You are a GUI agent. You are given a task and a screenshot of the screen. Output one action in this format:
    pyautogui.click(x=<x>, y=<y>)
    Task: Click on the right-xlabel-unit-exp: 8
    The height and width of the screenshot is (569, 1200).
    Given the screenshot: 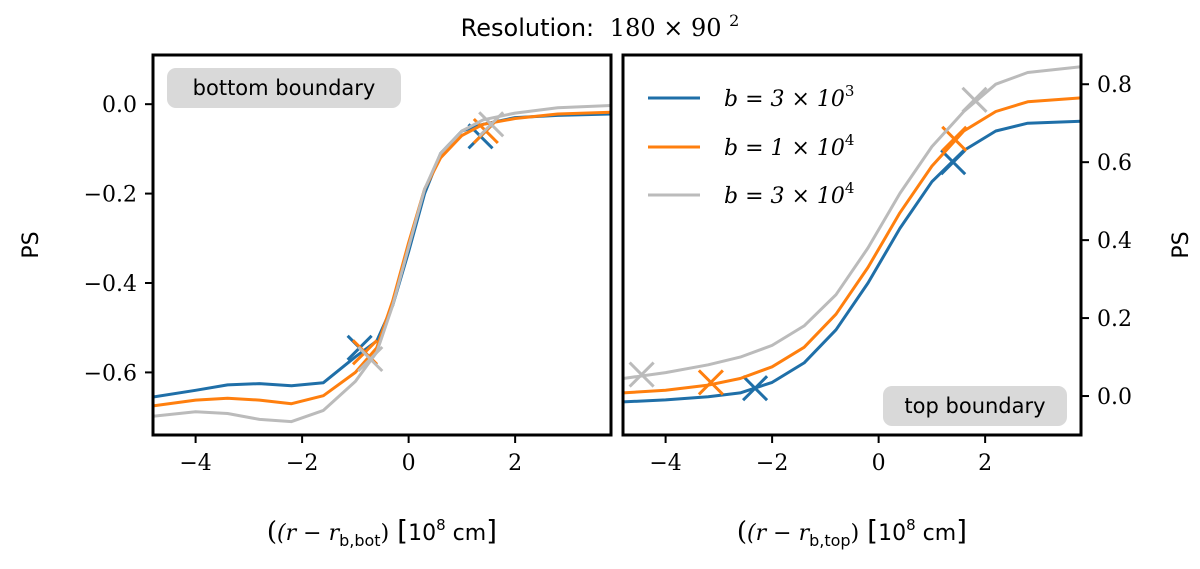 What is the action you would take?
    pyautogui.click(x=911, y=525)
    